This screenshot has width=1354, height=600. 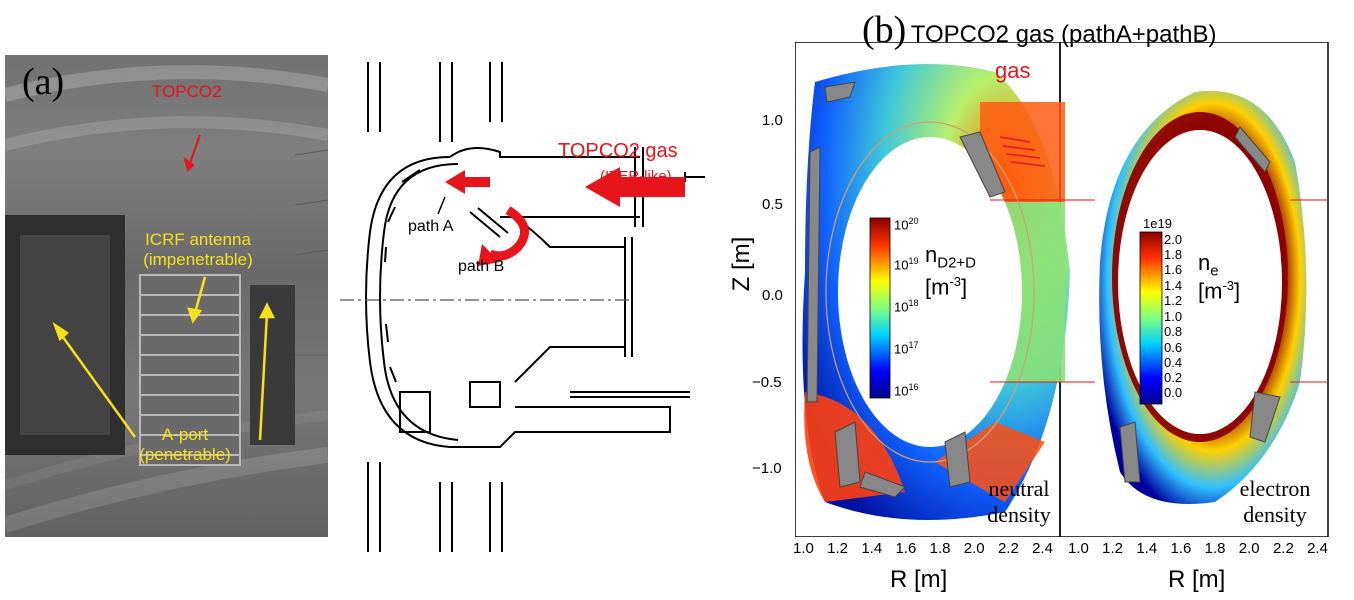 I want to click on panel-a-label: (a), so click(x=43, y=82).